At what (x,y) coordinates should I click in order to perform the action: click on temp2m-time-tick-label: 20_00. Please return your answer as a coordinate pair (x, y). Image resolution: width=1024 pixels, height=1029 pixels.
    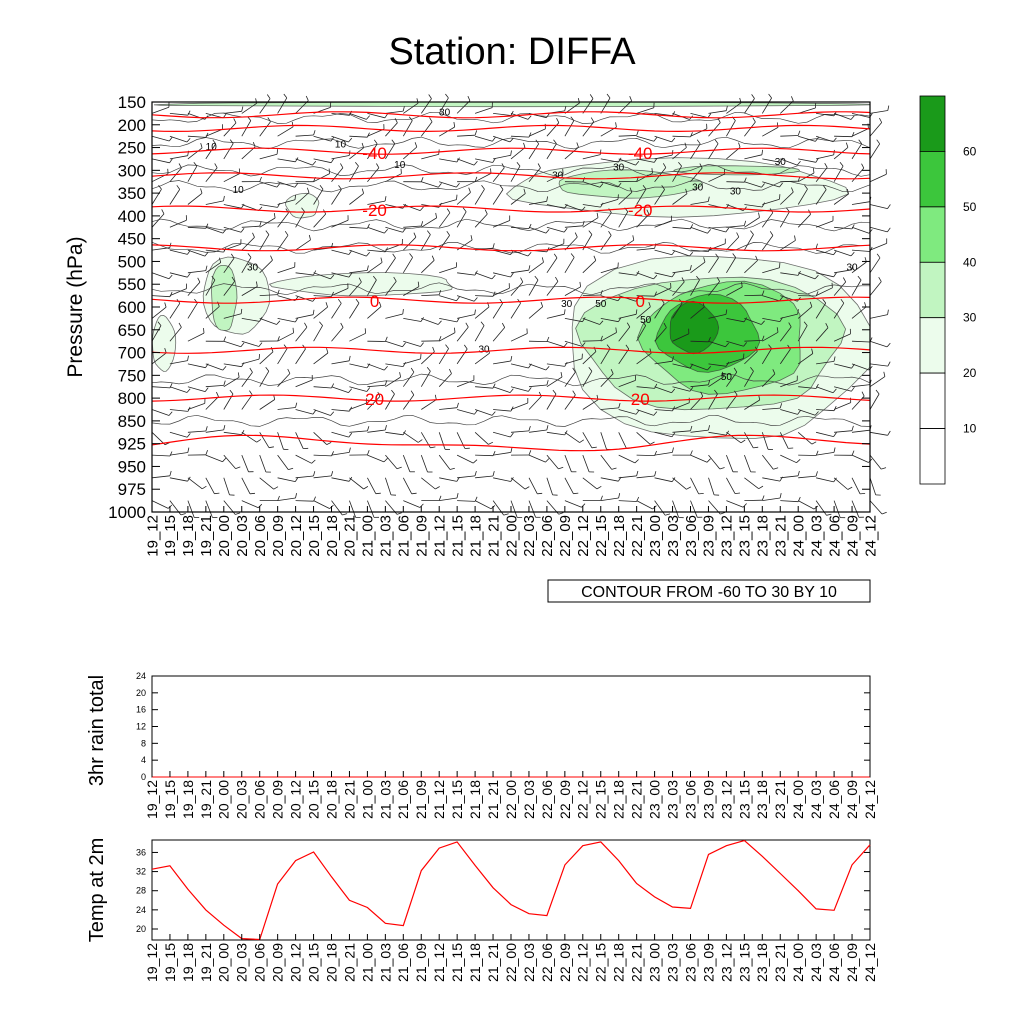
    Looking at the image, I should click on (224, 962).